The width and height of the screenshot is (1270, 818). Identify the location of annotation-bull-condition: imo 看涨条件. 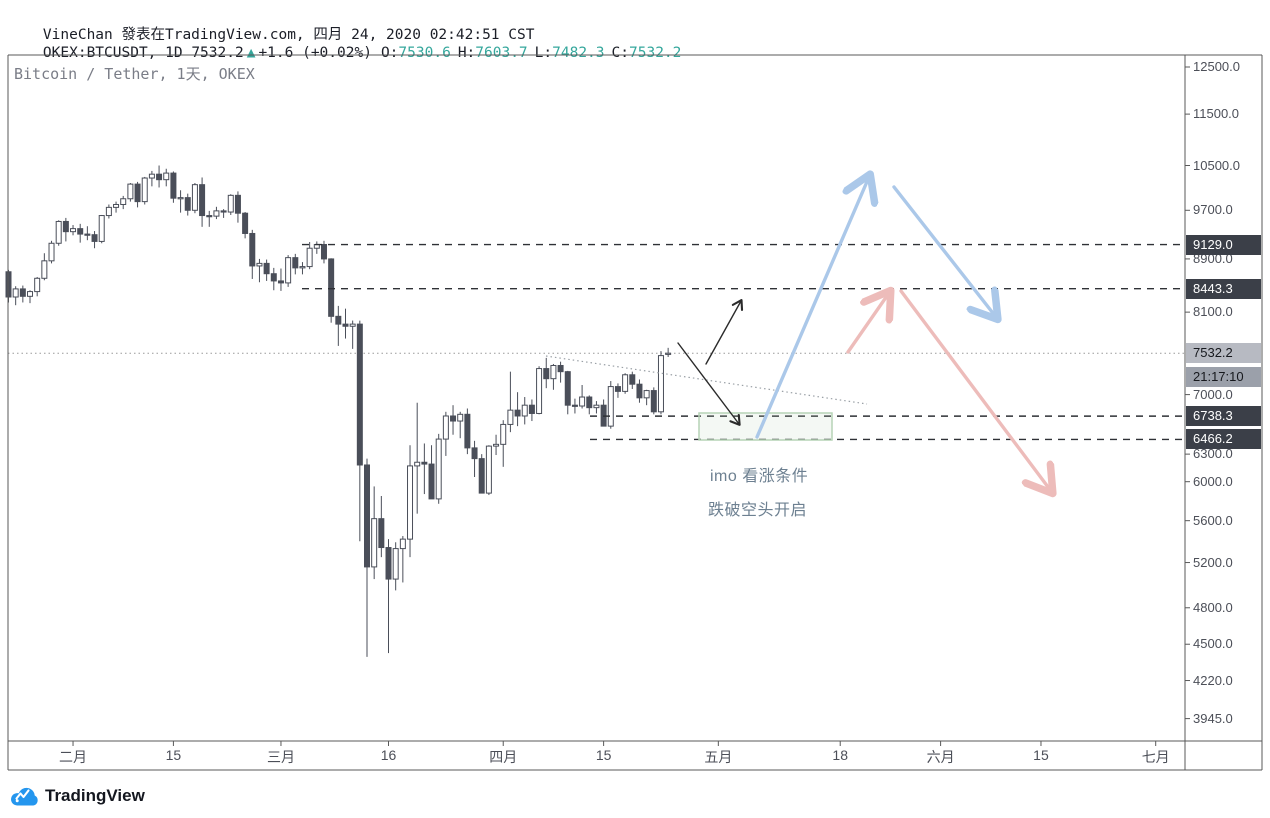
(759, 476).